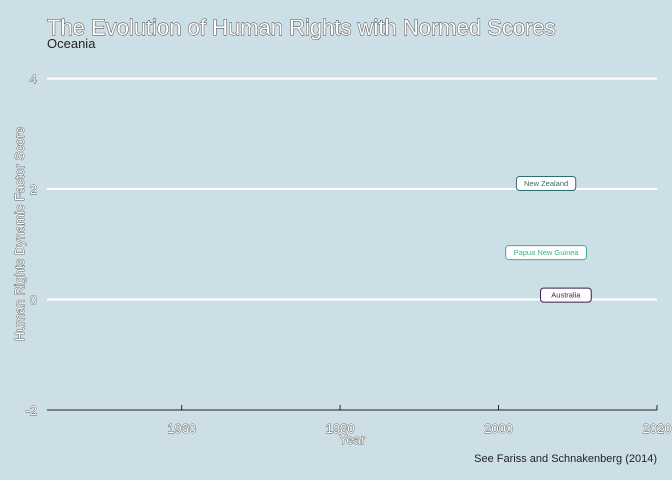 This screenshot has height=480, width=672. Describe the element at coordinates (19, 234) in the screenshot. I see `y-axis-title: Human Rights Dynamic Factor Score` at that location.